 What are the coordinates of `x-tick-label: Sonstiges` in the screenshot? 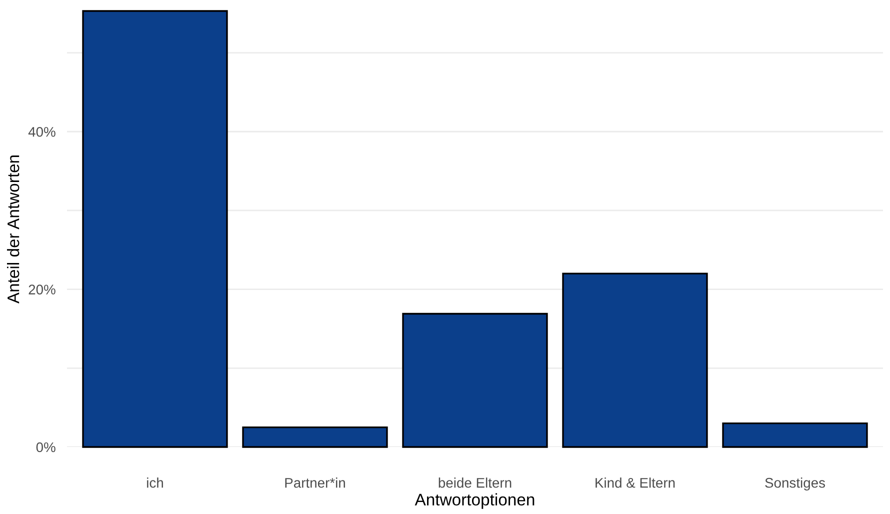 It's located at (795, 484).